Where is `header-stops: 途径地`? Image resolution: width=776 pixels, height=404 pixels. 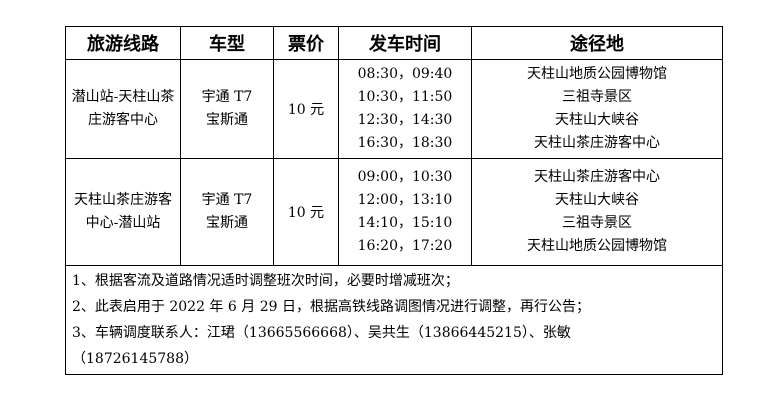 header-stops: 途径地 is located at coordinates (597, 43).